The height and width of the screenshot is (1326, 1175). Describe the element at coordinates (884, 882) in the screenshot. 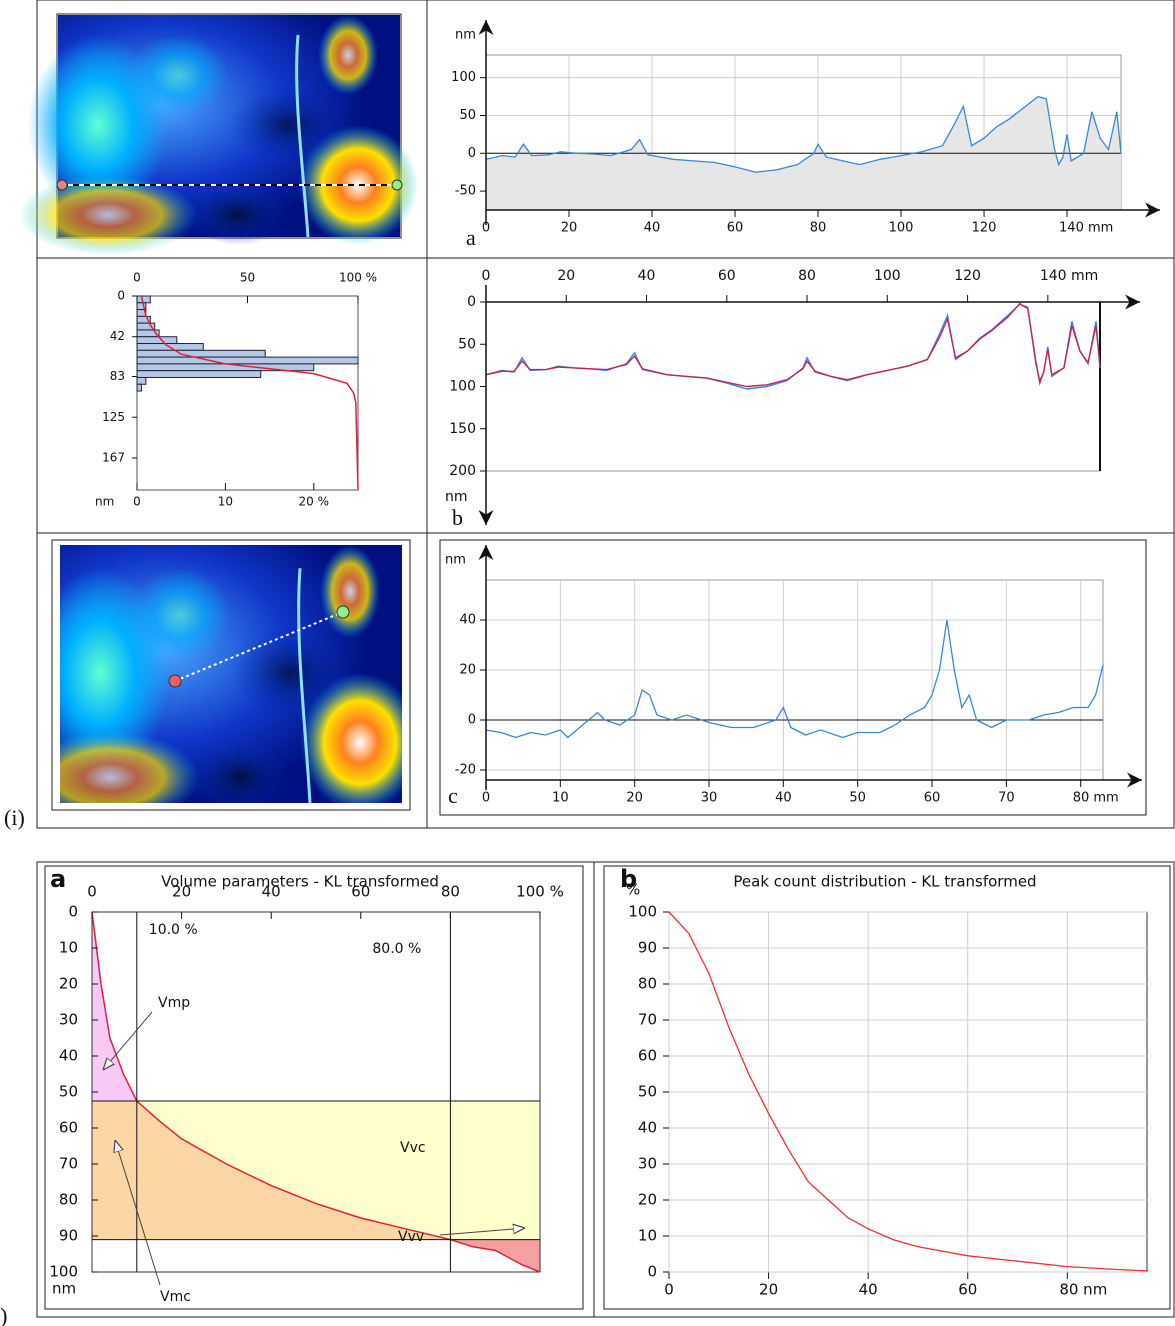

I see `chart-title: Peak count distribution - KL transformed` at that location.